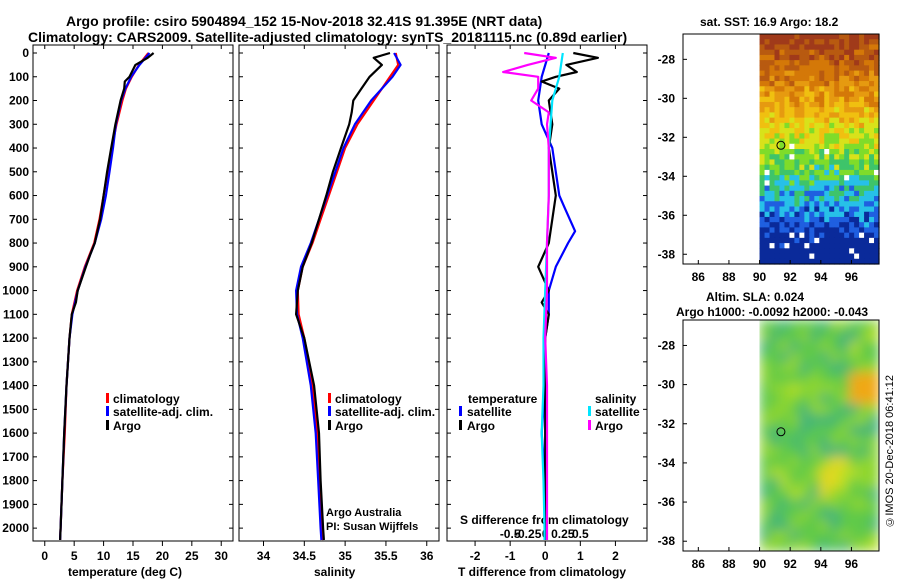  I want to click on x-tick-label: 0, so click(545, 556).